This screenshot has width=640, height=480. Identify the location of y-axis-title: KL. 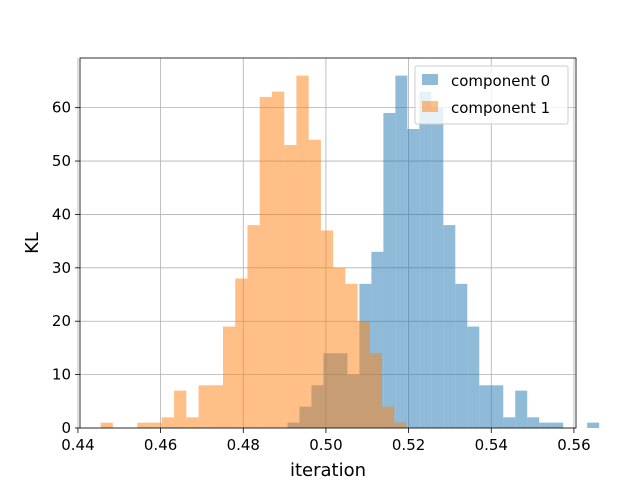
(32, 243).